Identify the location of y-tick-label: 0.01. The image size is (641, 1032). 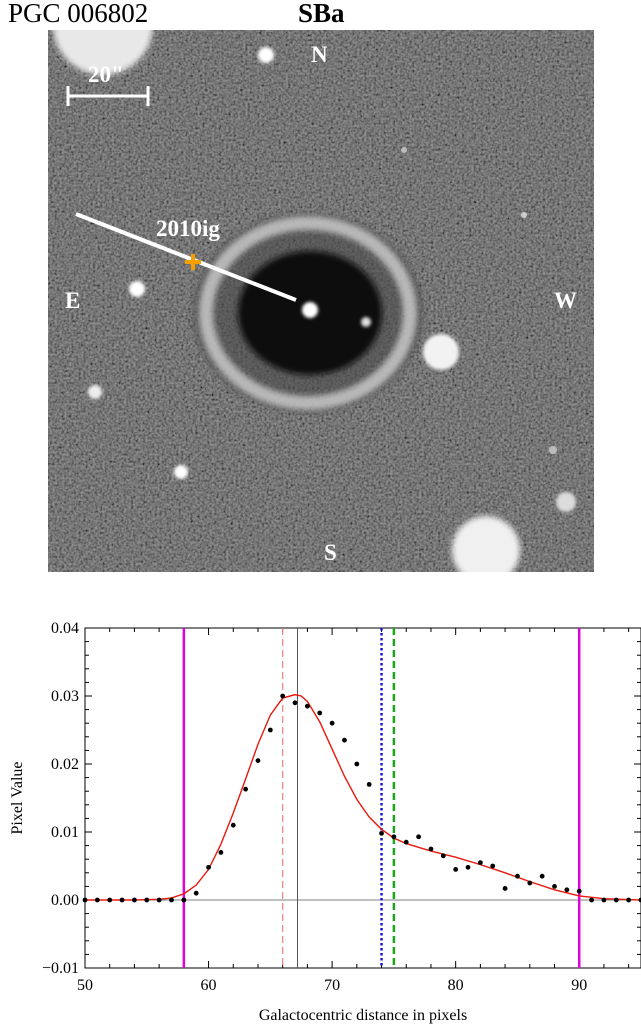
(65, 832).